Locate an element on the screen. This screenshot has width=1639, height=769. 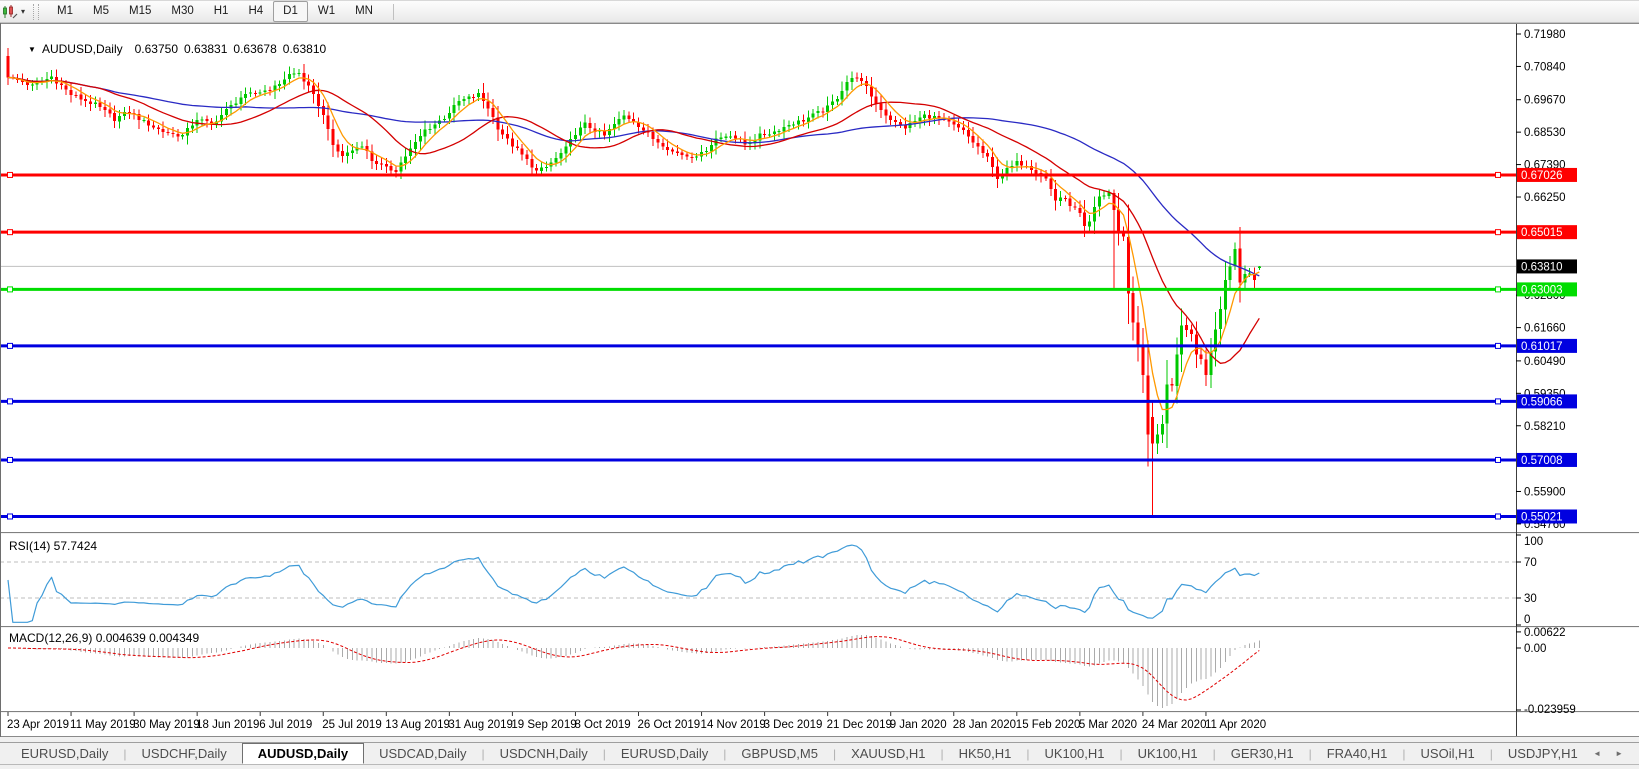
date-label: 8 Oct 2019 is located at coordinates (602, 725).